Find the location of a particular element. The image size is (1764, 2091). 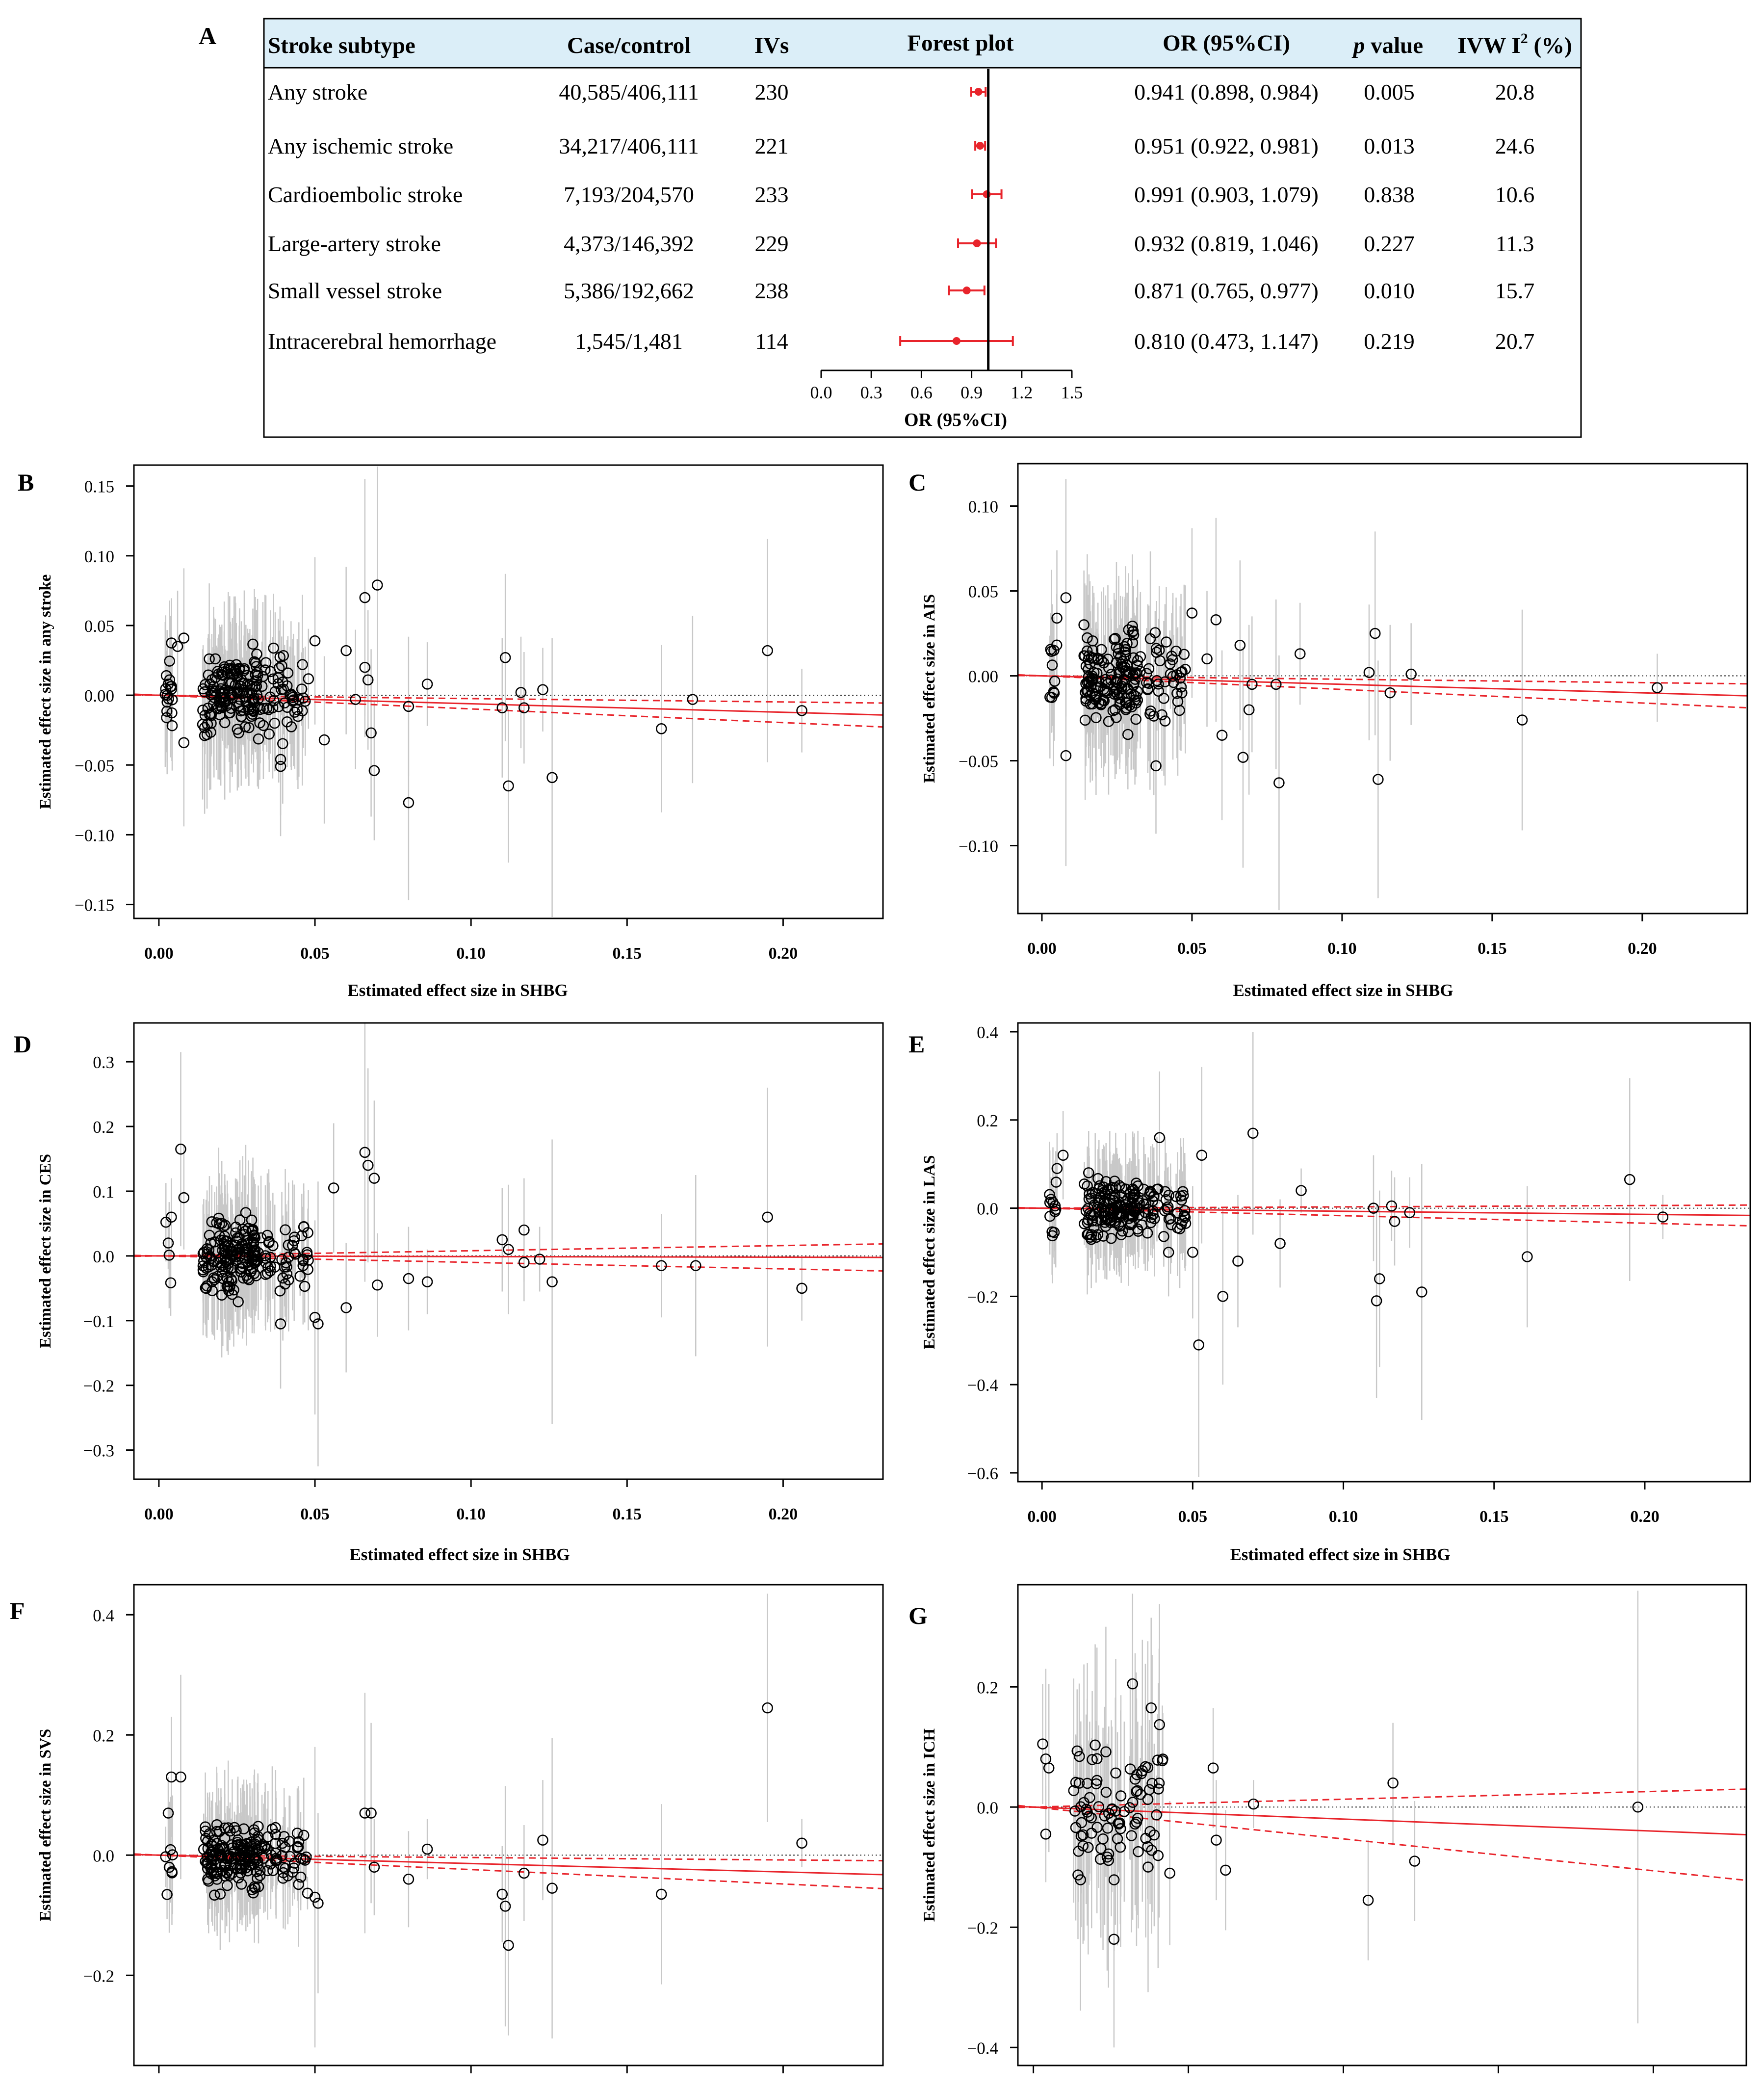

row-i2: 15.7 is located at coordinates (1515, 290).